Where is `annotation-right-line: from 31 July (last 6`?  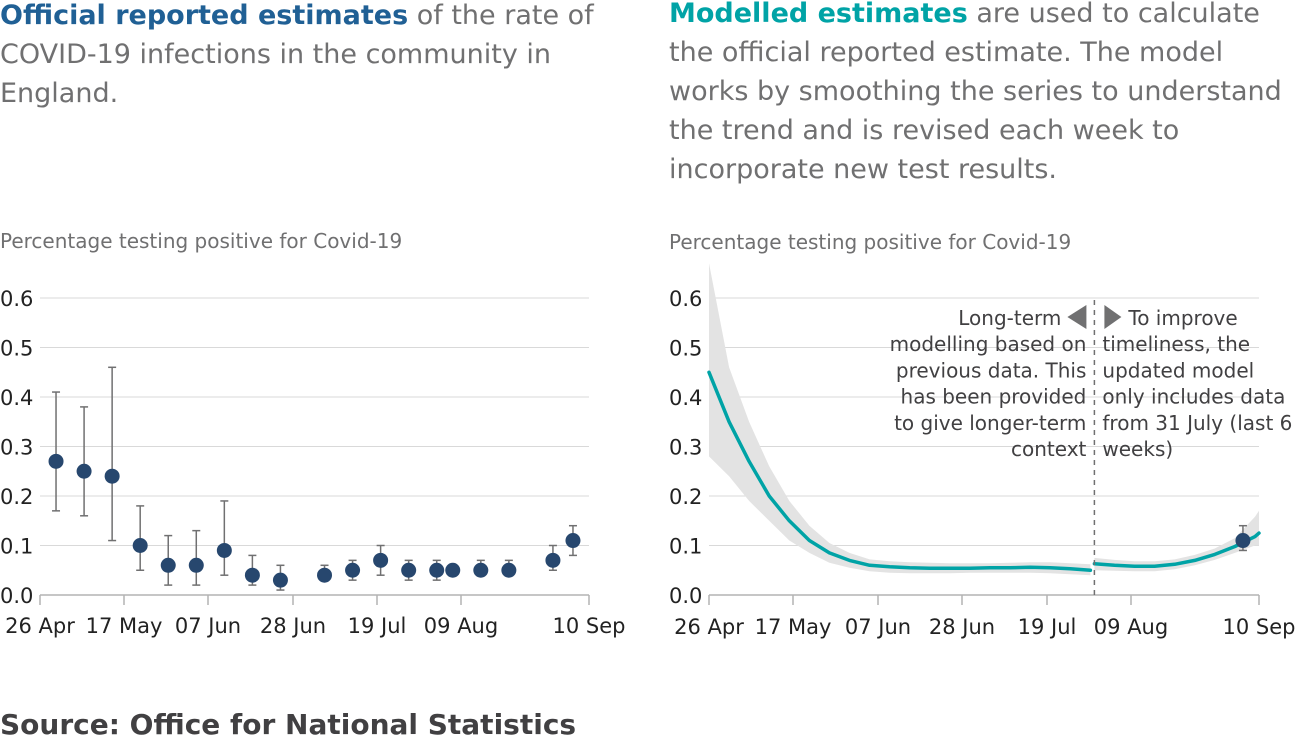
annotation-right-line: from 31 July (last 6 is located at coordinates (1197, 423).